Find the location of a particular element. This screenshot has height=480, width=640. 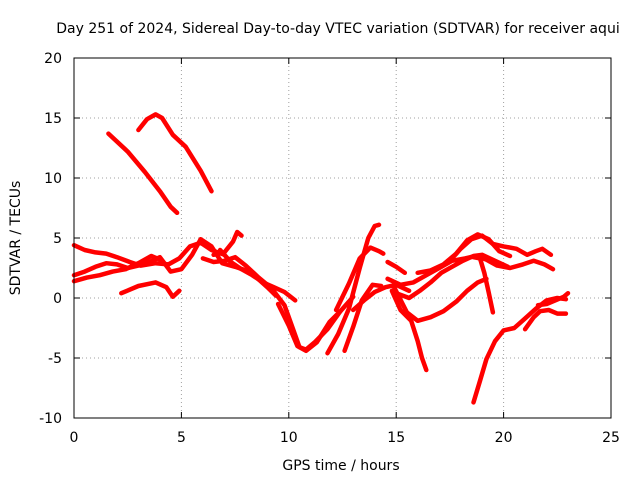

y-tick-label: 20 is located at coordinates (53, 59).